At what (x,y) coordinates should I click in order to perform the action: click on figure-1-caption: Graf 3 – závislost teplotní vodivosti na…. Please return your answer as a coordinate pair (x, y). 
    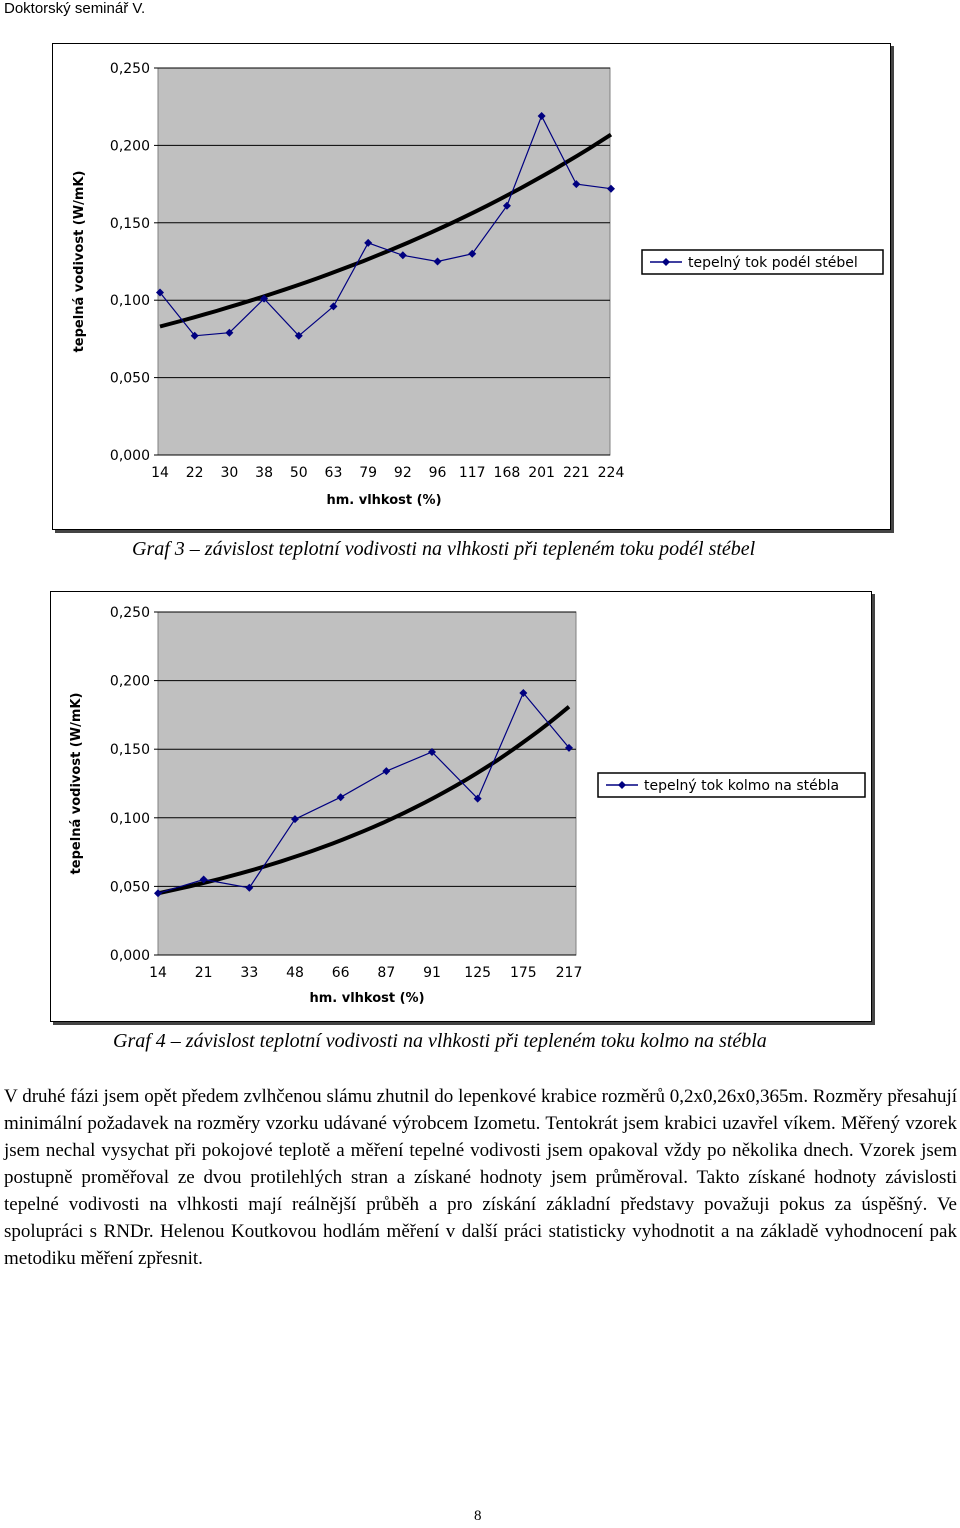
    Looking at the image, I should click on (444, 549).